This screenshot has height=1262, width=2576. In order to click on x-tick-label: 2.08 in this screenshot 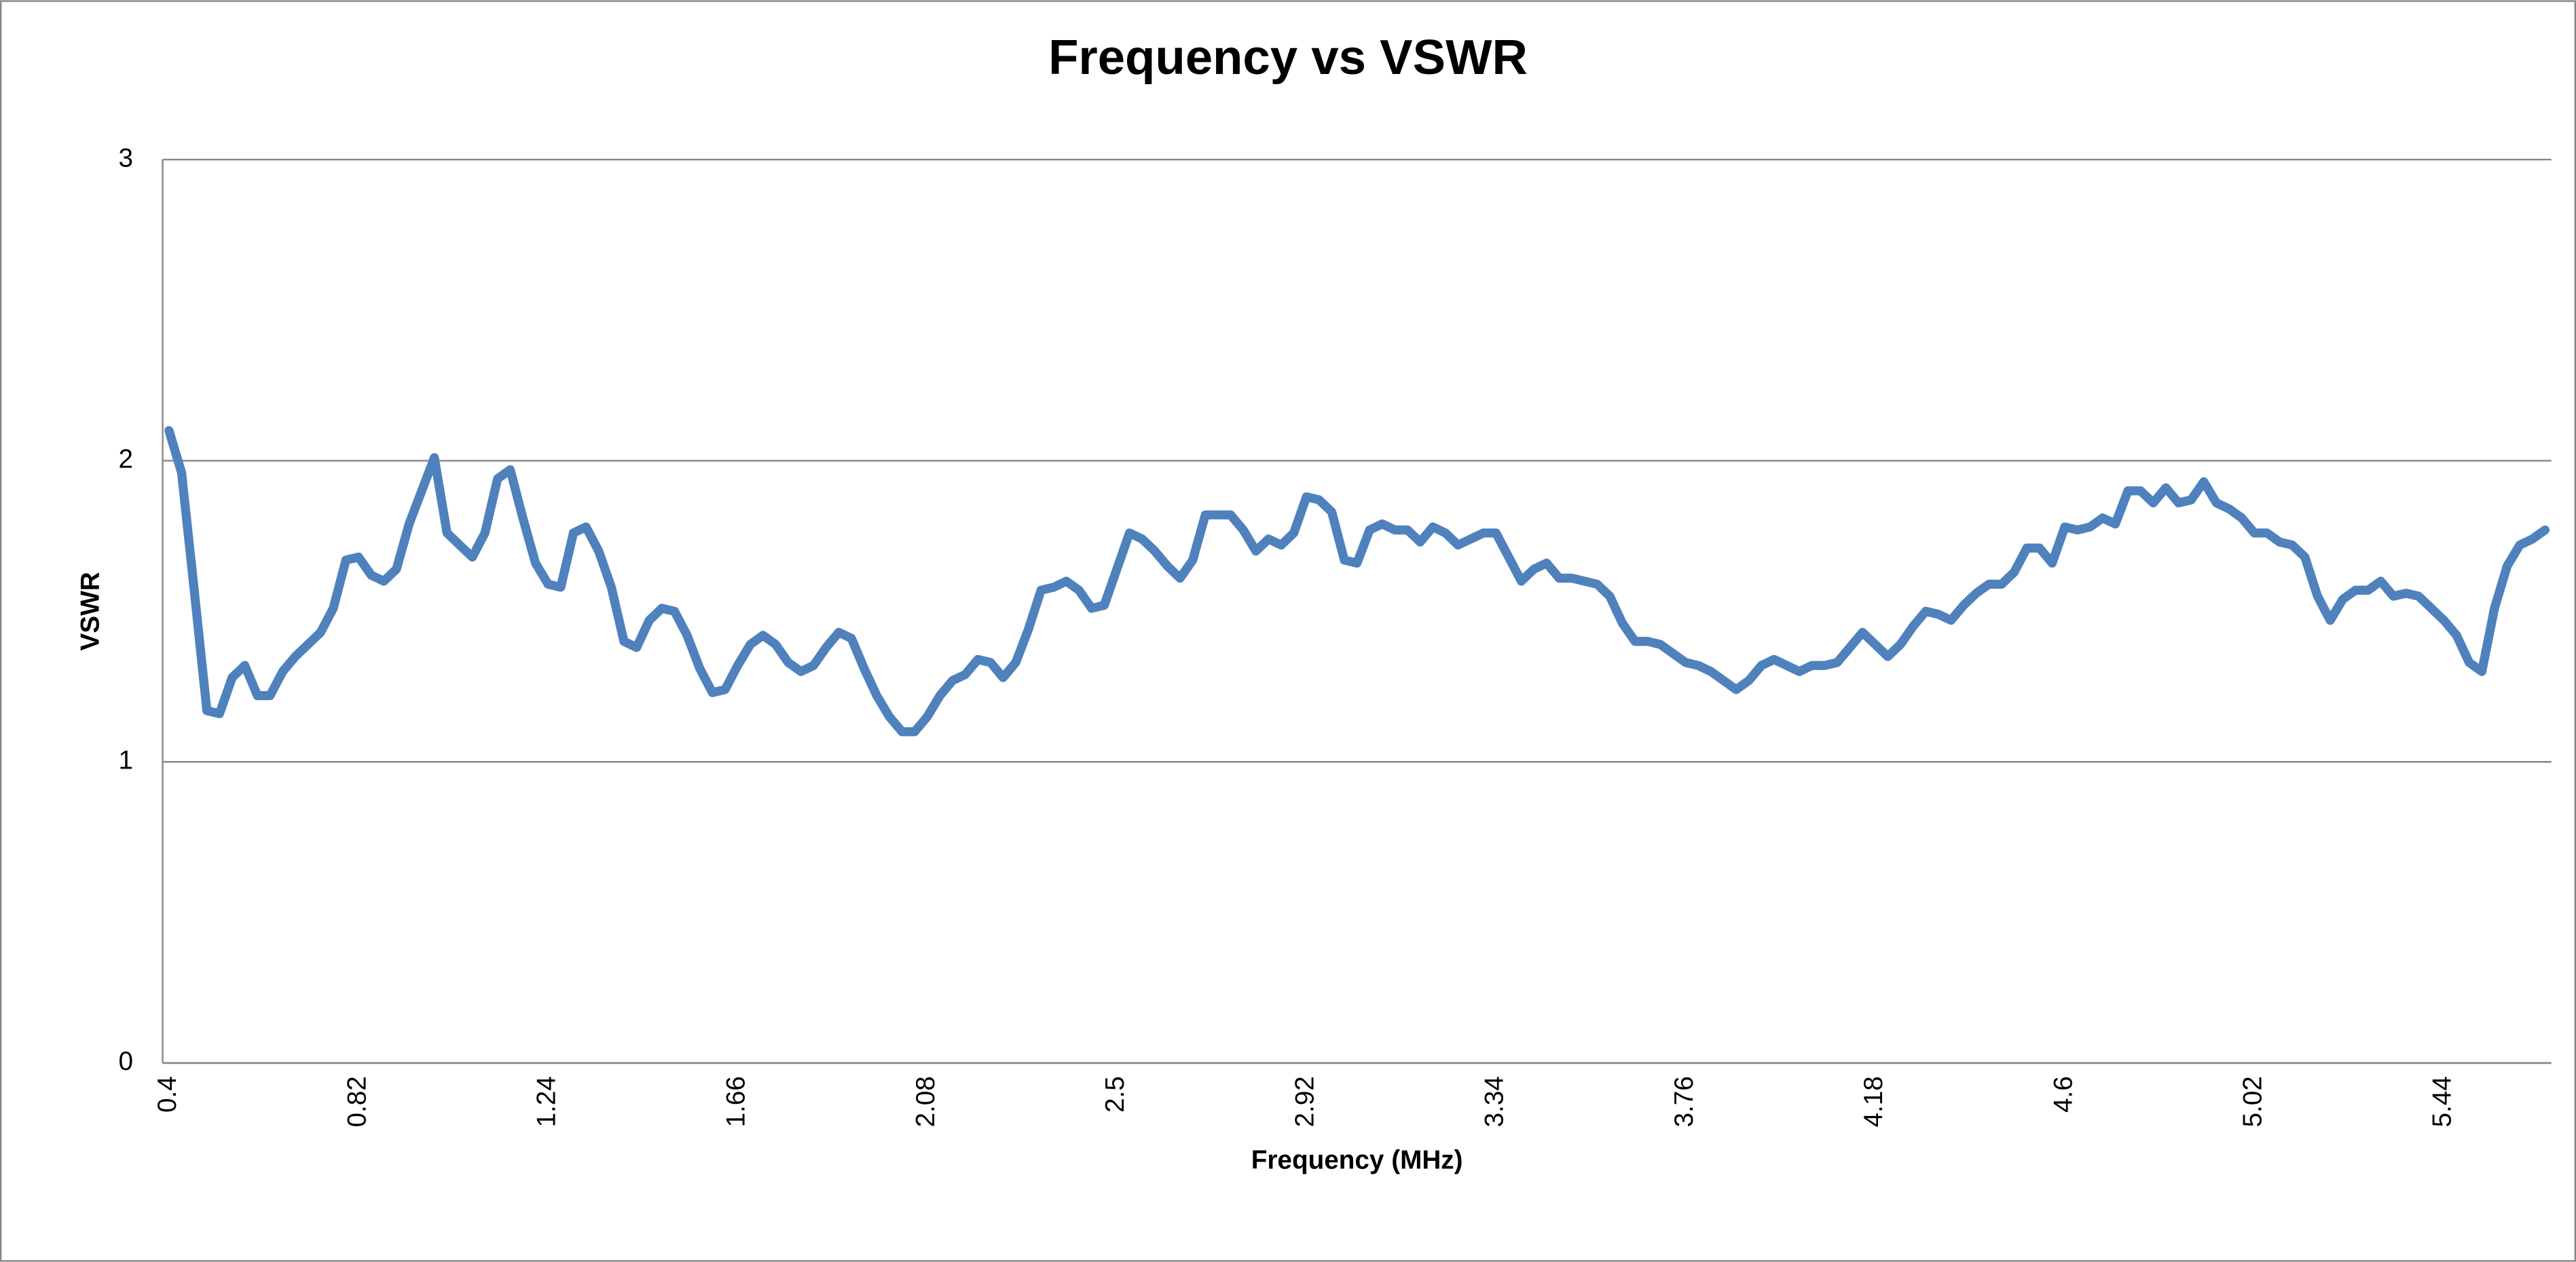, I will do `click(925, 1102)`.